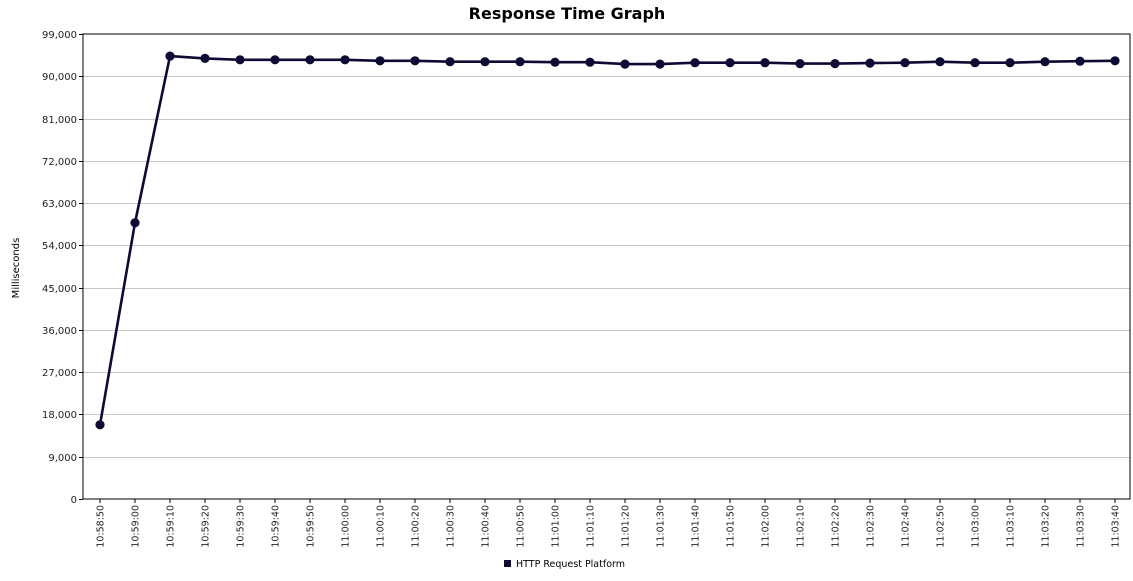 The width and height of the screenshot is (1133, 581). Describe the element at coordinates (696, 526) in the screenshot. I see `x-tick-label: 11:01:40` at that location.